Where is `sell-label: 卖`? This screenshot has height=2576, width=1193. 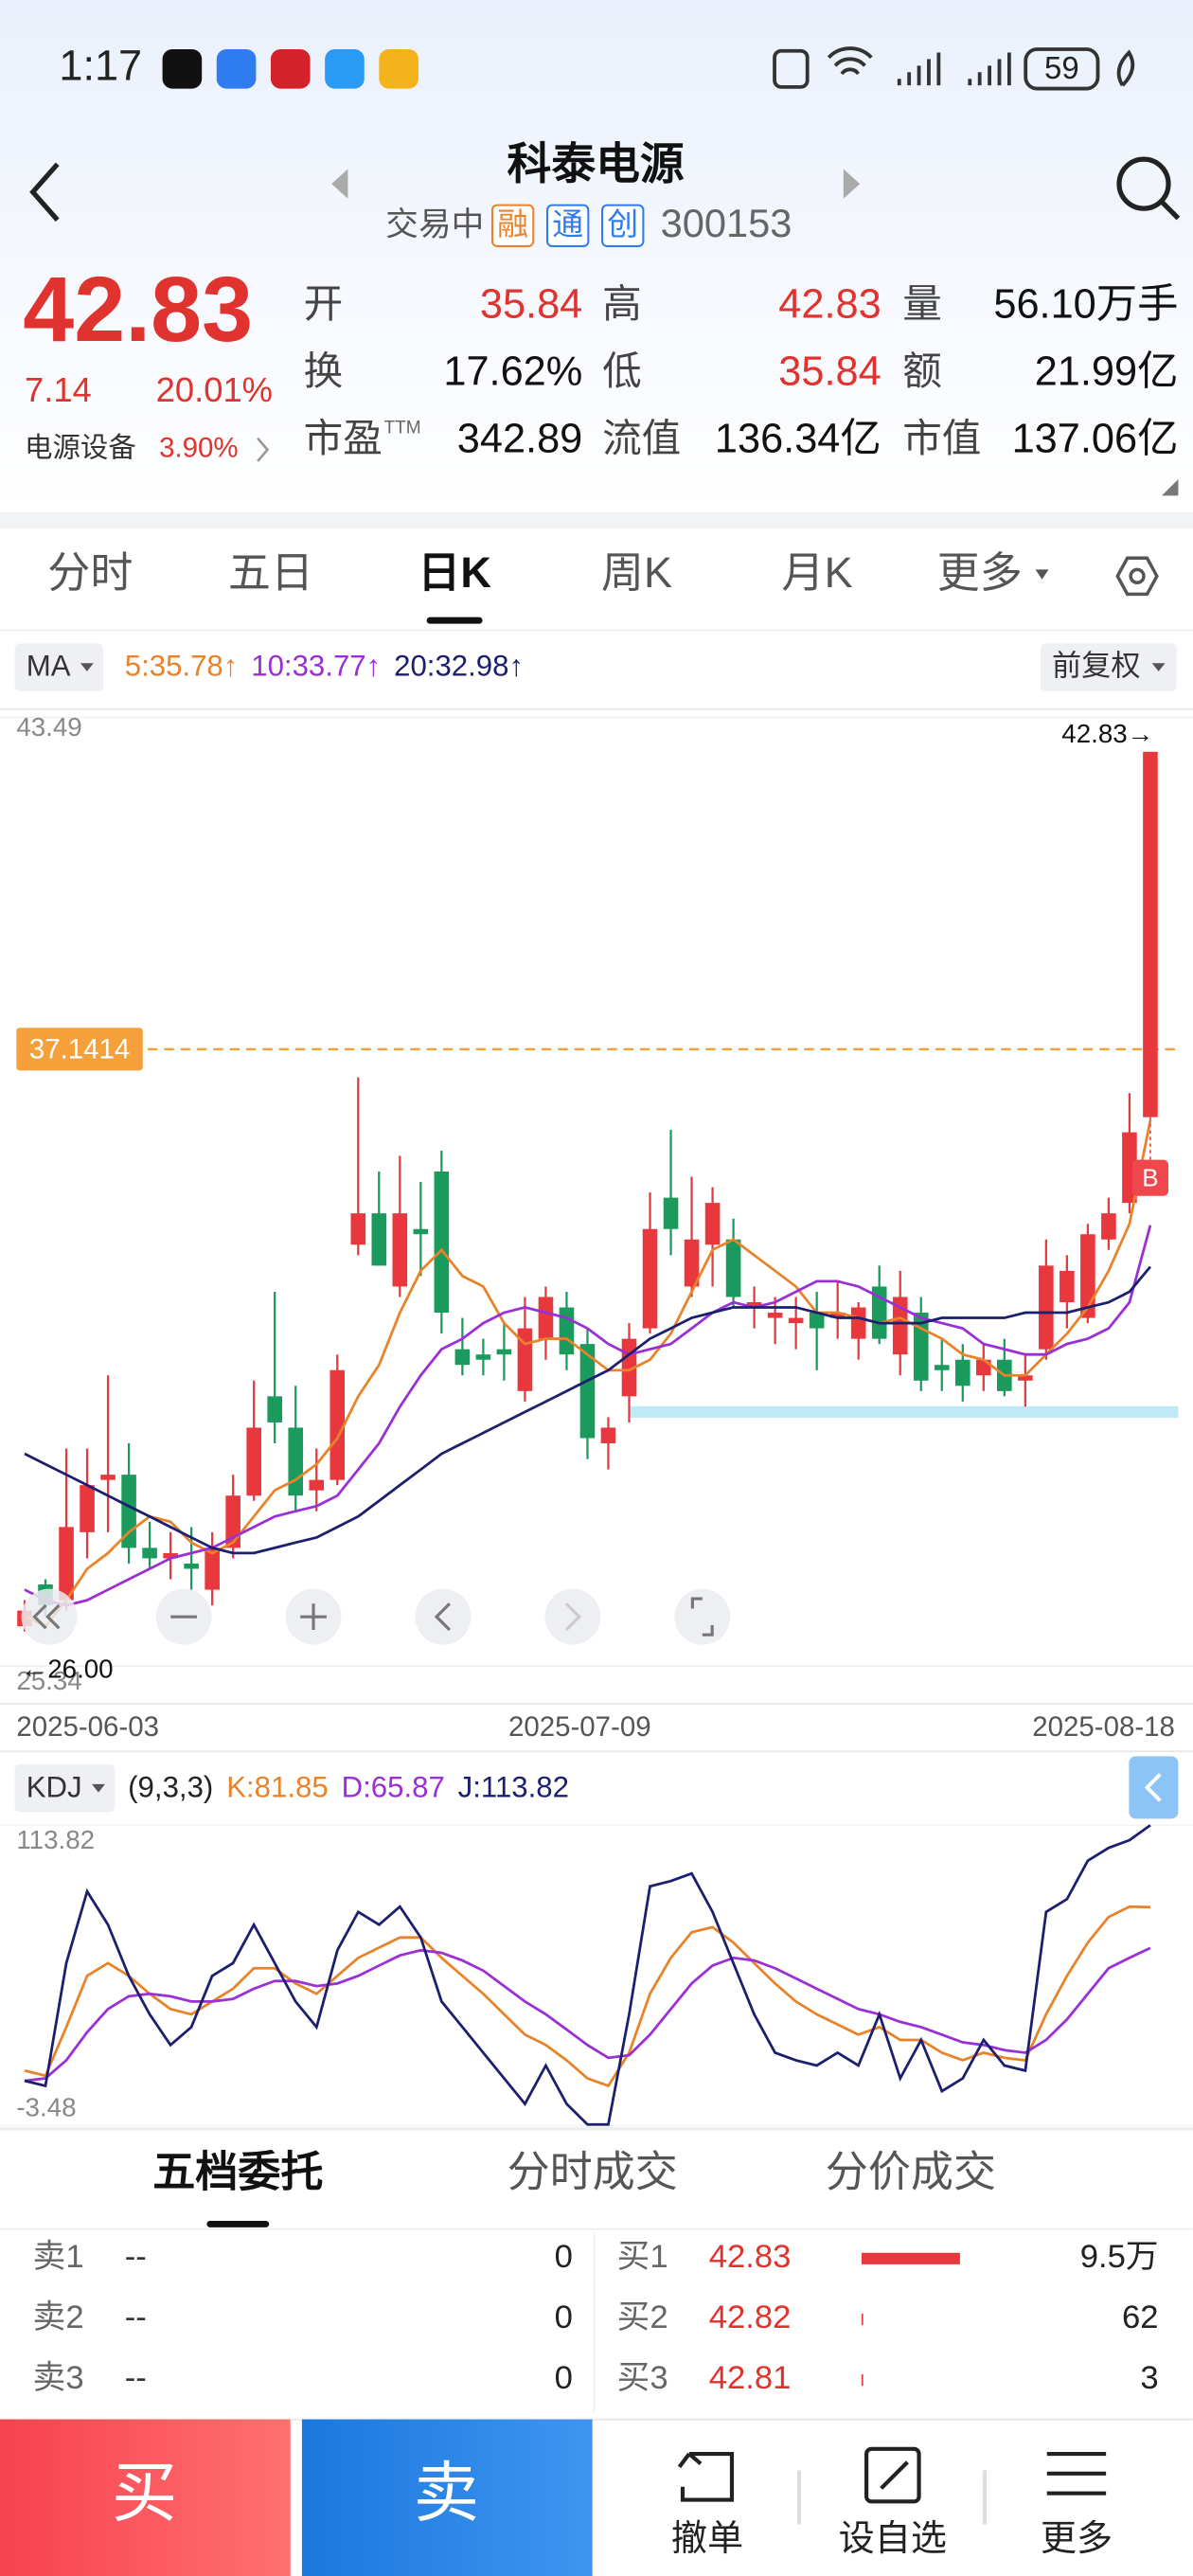 sell-label: 卖 is located at coordinates (446, 2493).